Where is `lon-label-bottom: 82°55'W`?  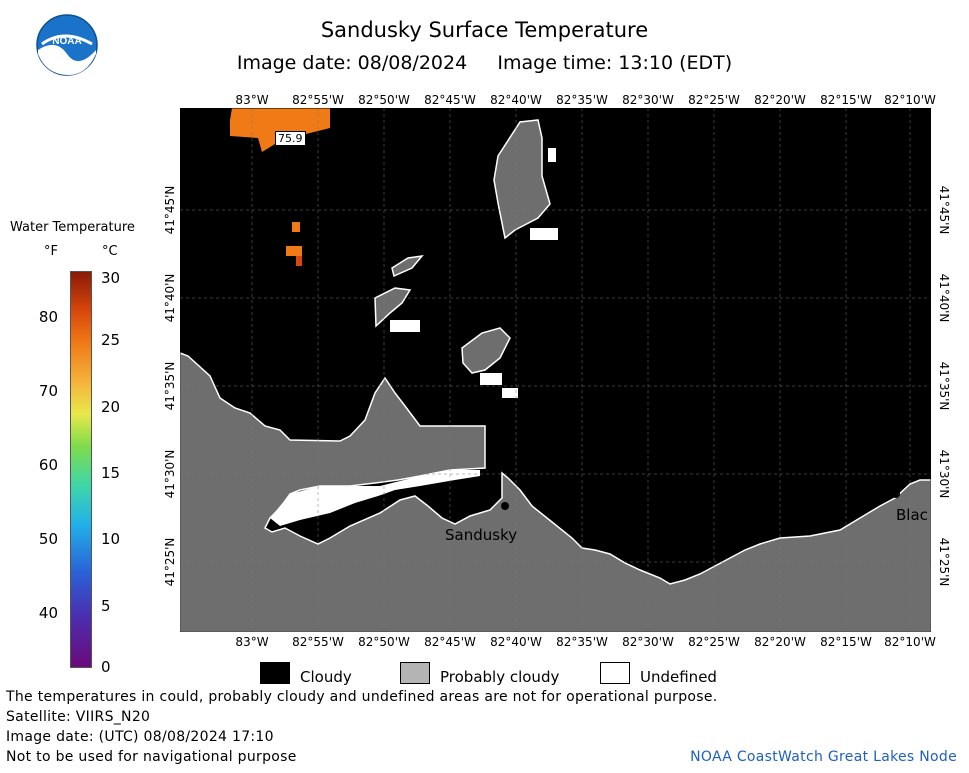 lon-label-bottom: 82°55'W is located at coordinates (318, 642).